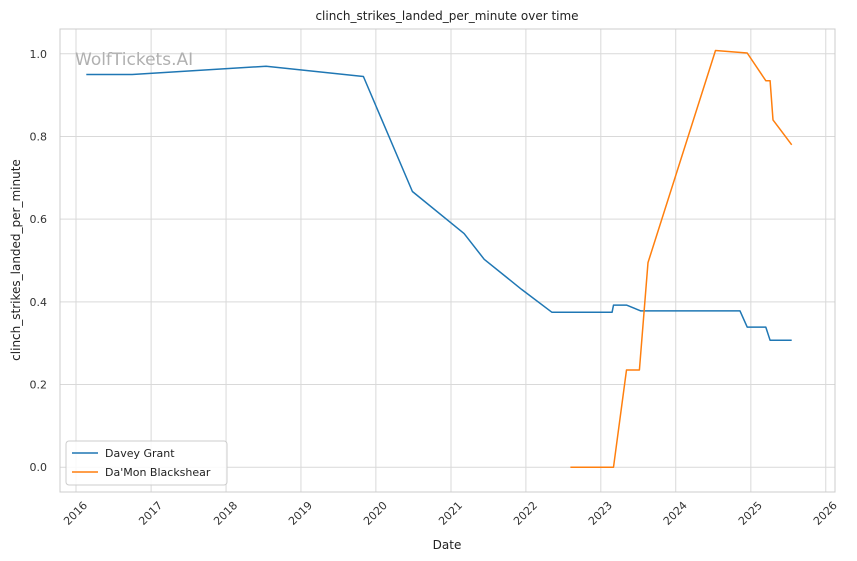 This screenshot has height=561, width=857. Describe the element at coordinates (158, 472) in the screenshot. I see `legend-label-damon-blackshear: Da'Mon Blackshear` at that location.